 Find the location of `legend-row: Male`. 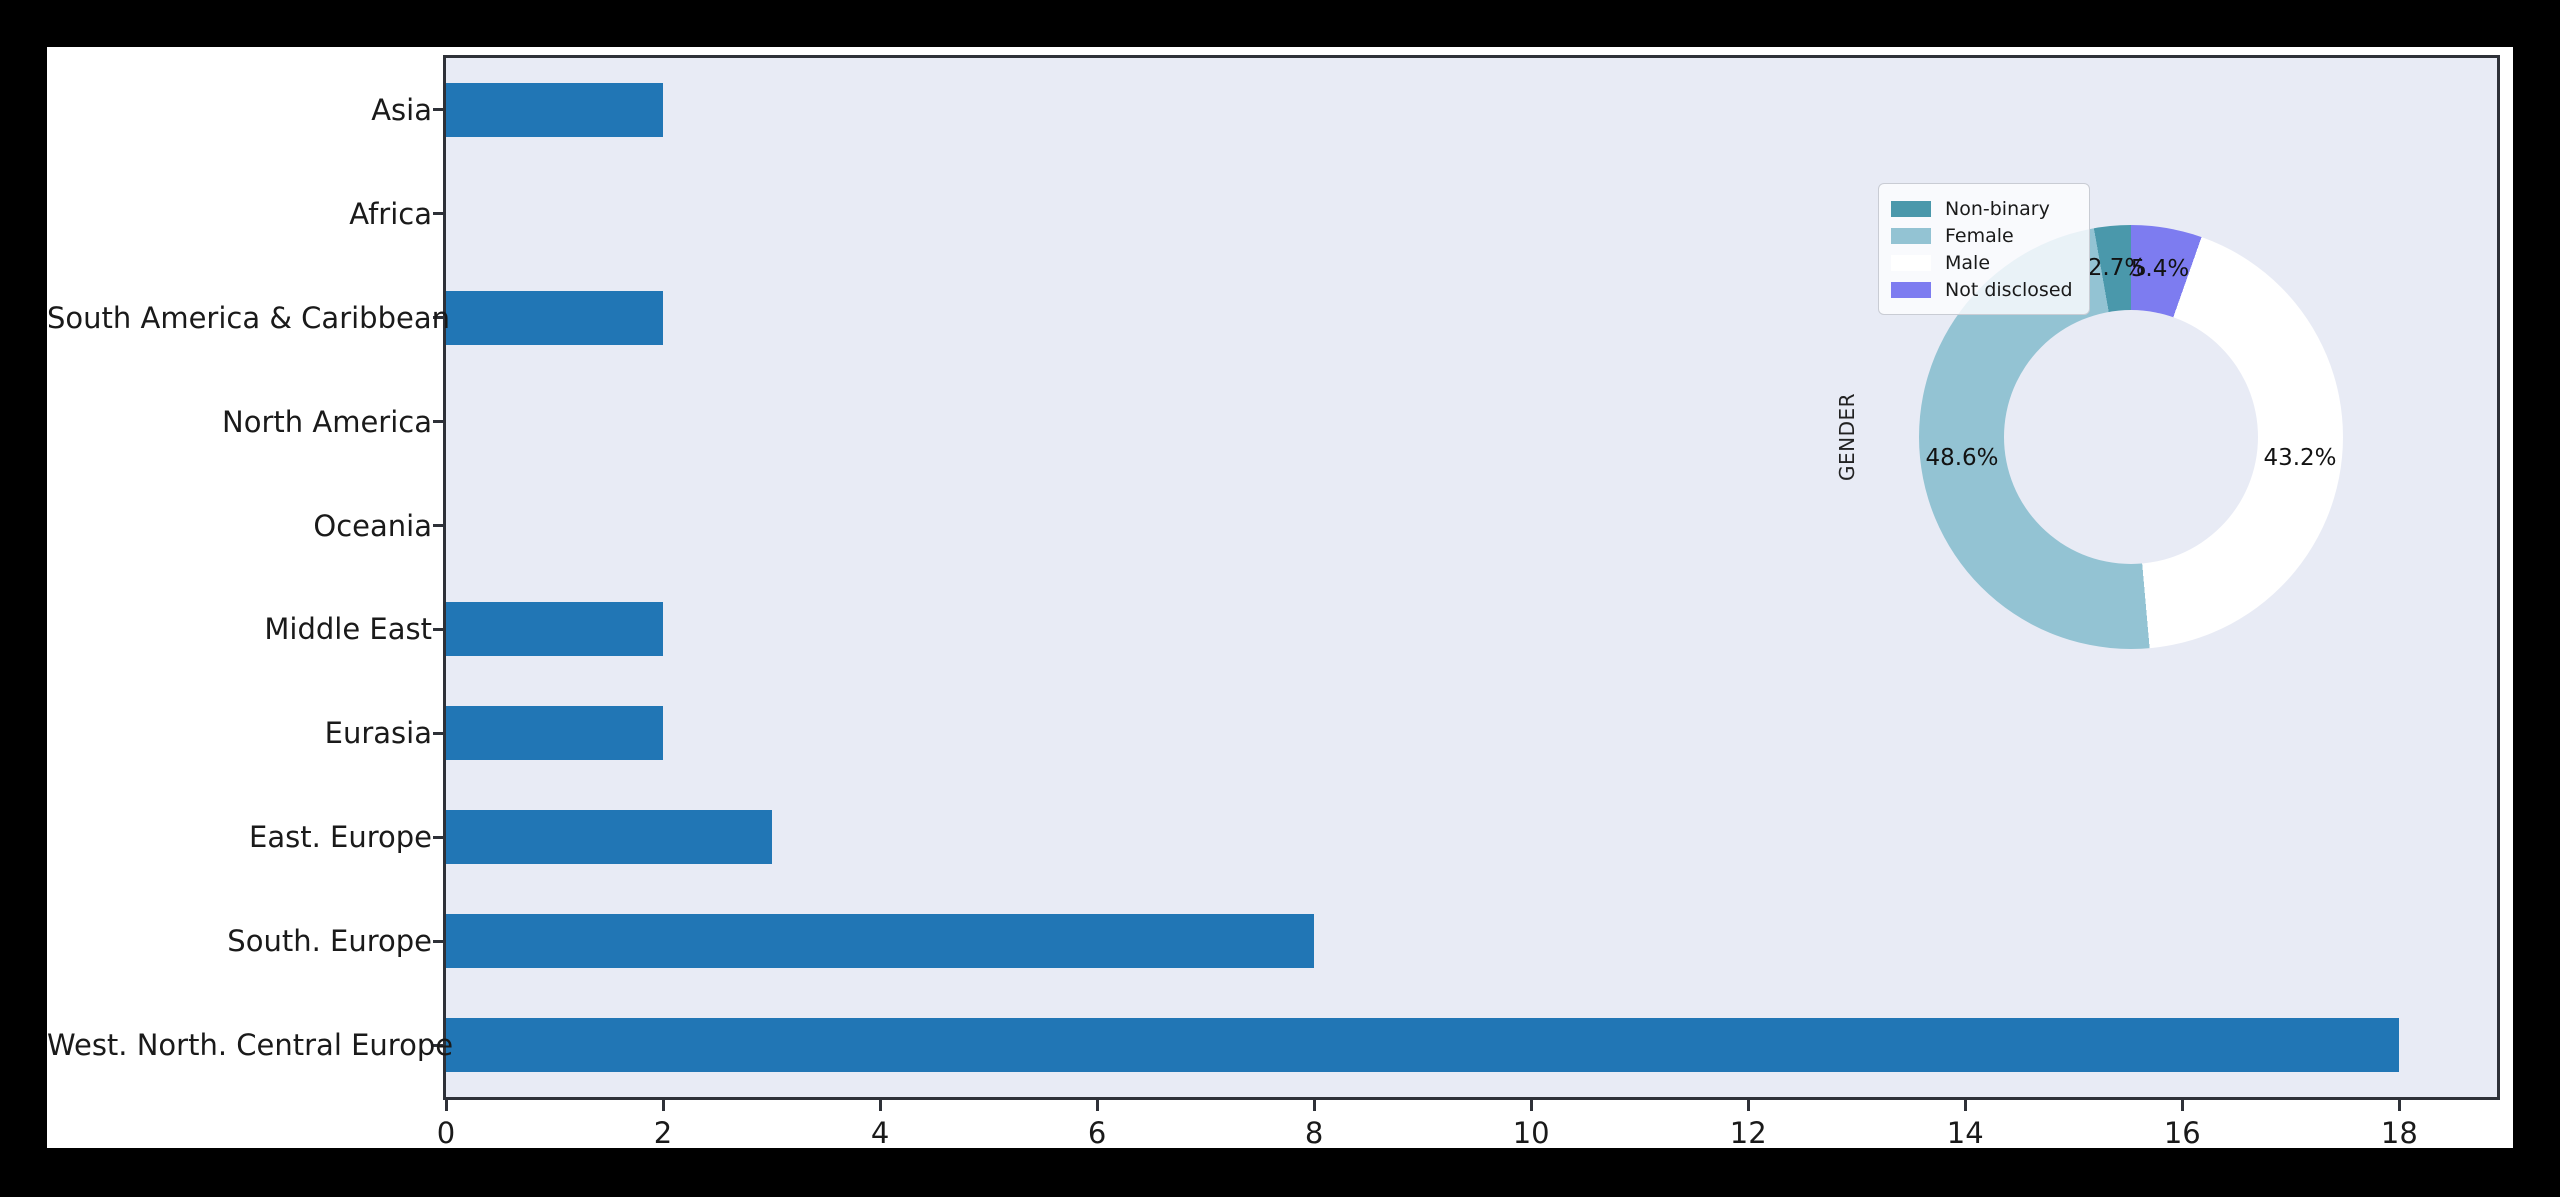

legend-row: Male is located at coordinates (1982, 262).